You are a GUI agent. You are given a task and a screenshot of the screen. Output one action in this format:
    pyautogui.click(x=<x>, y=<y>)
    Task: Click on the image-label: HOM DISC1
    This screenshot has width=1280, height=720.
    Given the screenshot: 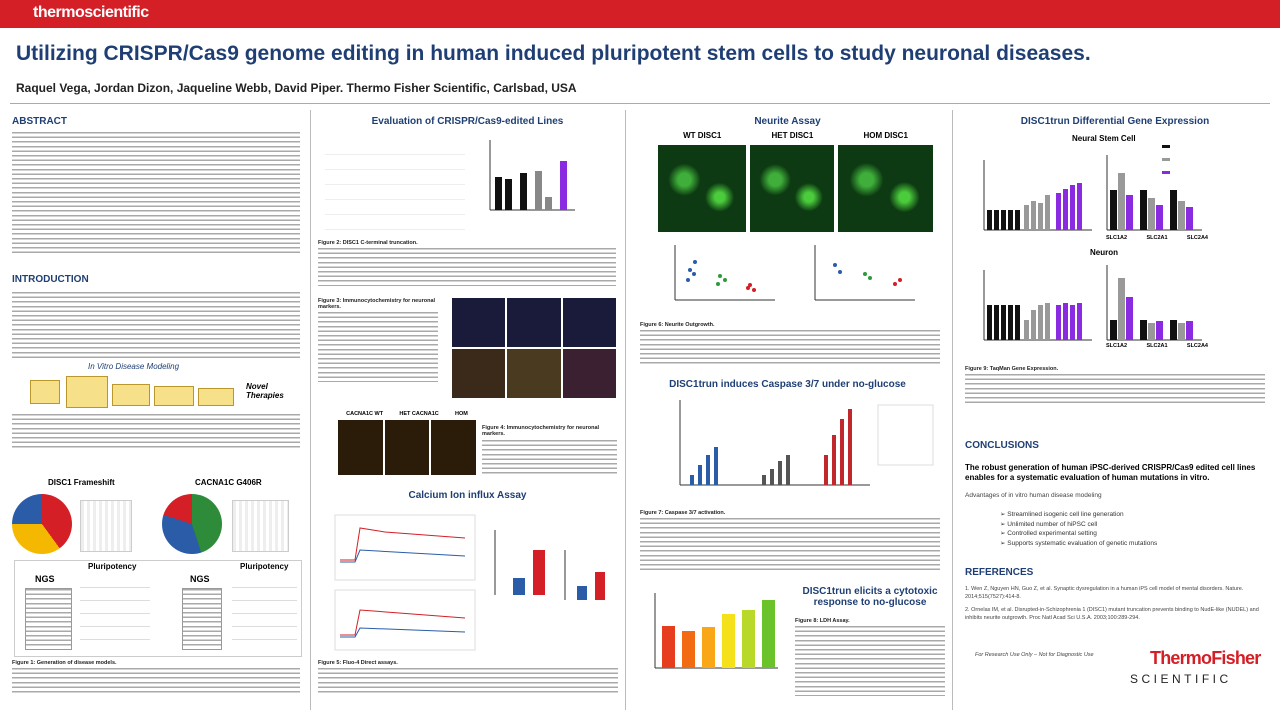 What is the action you would take?
    pyautogui.click(x=885, y=135)
    